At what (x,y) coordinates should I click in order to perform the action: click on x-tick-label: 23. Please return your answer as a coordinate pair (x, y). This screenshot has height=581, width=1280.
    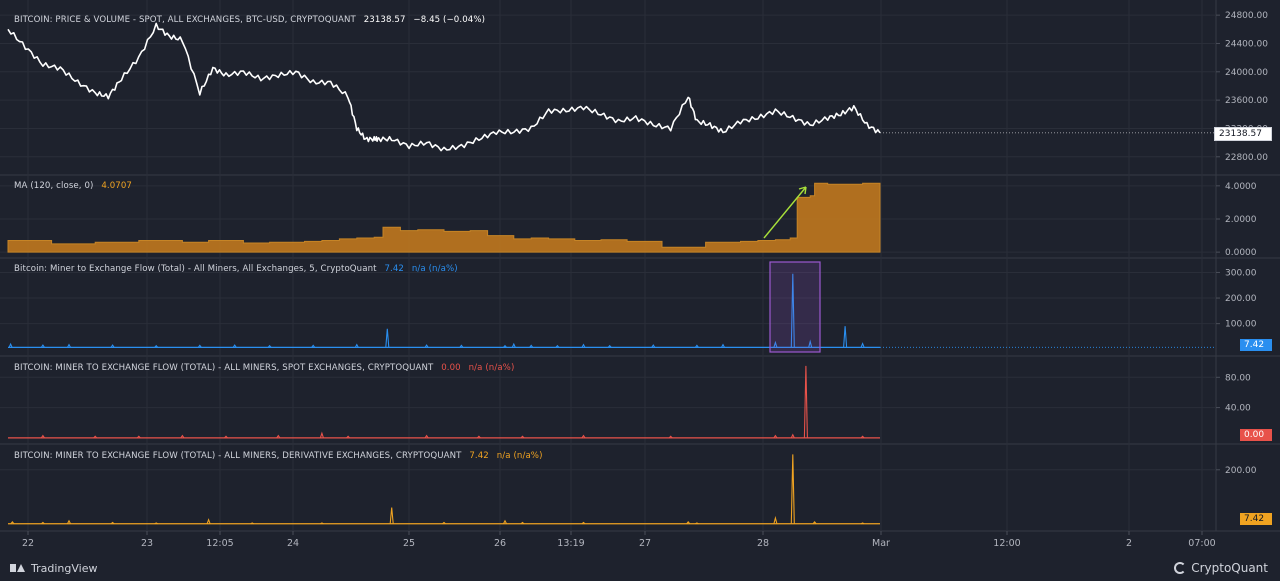
    Looking at the image, I should click on (147, 543).